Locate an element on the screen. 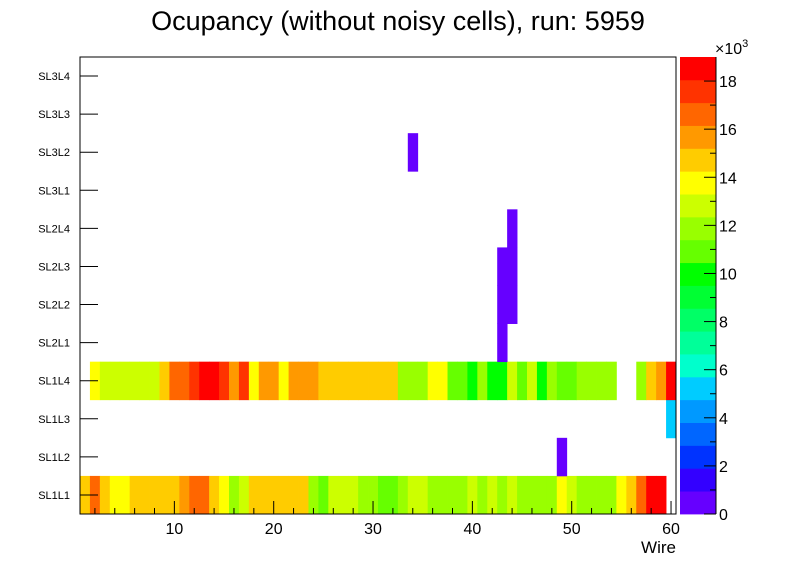 The image size is (796, 572). x-tick-label-50: 50 is located at coordinates (572, 529).